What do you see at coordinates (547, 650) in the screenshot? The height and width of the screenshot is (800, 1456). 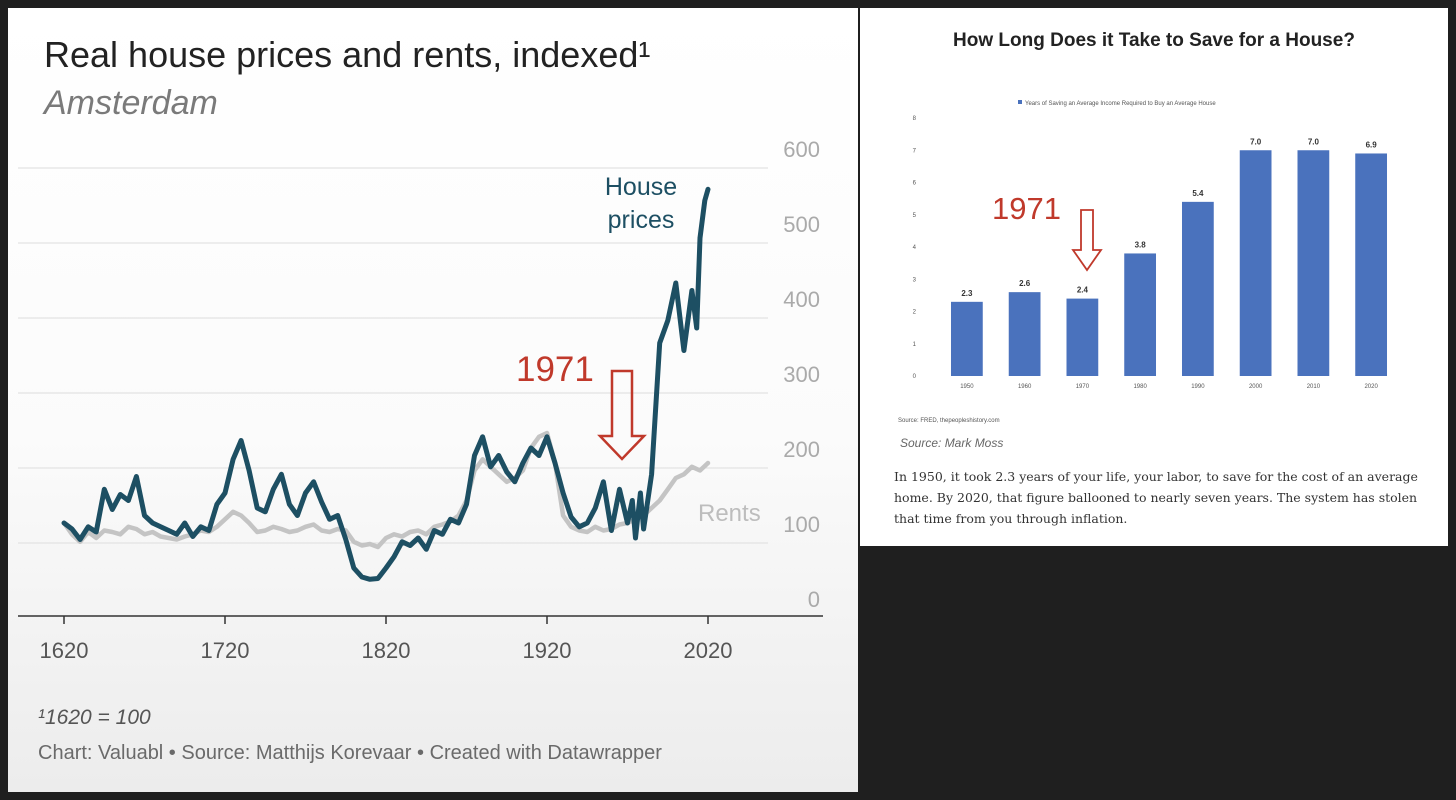 I see `x-tick-label-1920: 1920` at bounding box center [547, 650].